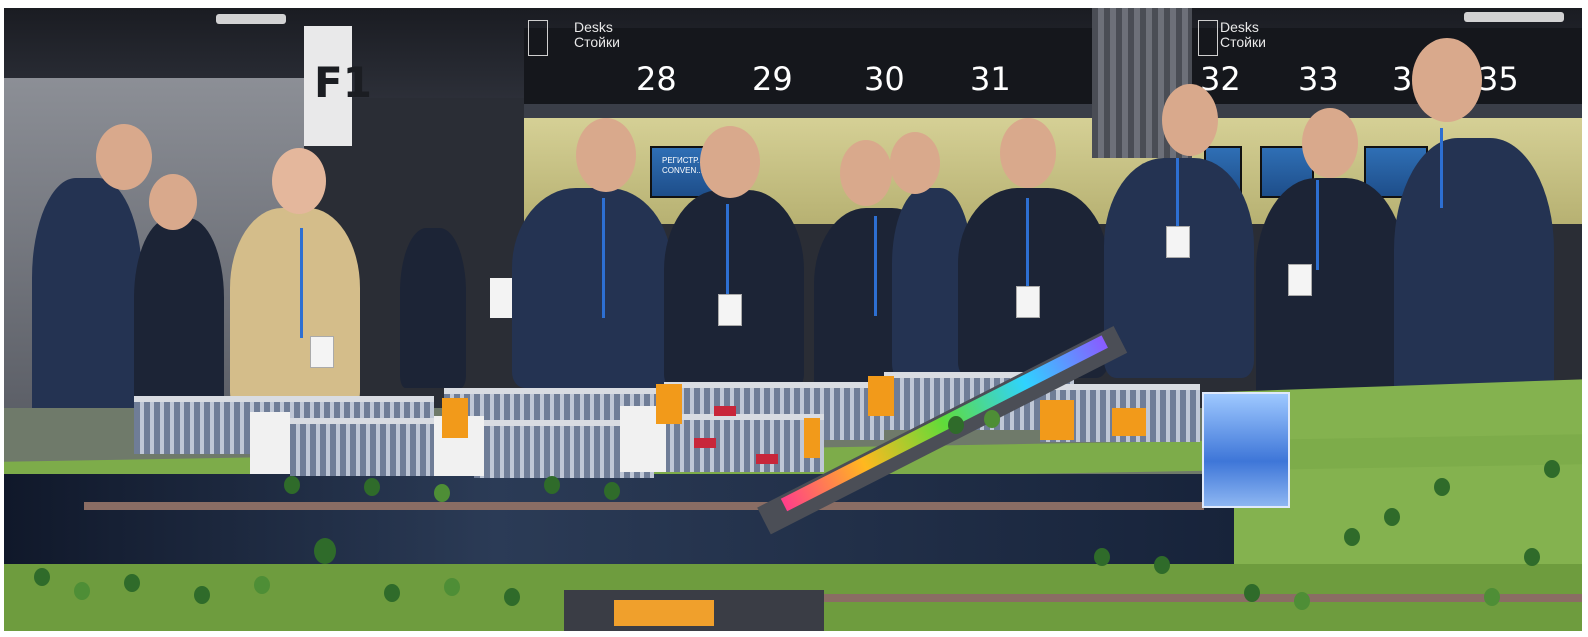  I want to click on desks-sign-left: Desks Стойки, so click(597, 35).